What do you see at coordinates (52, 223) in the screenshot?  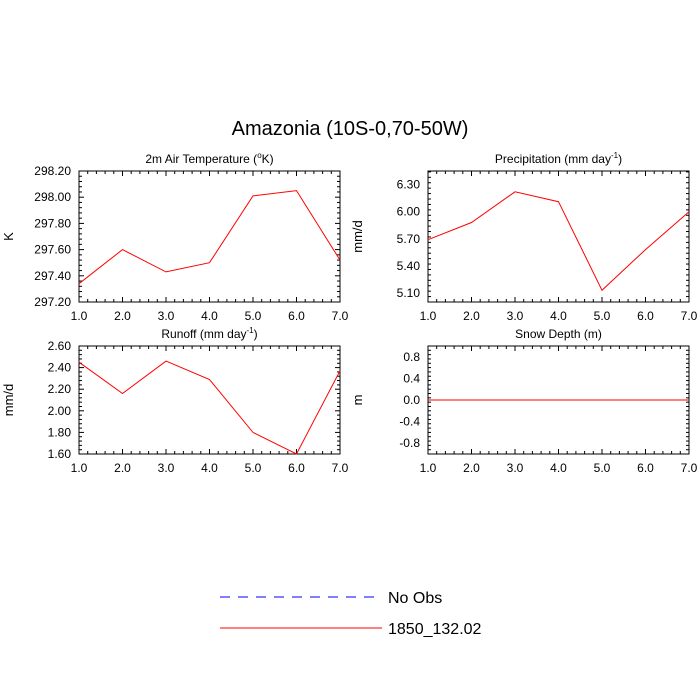 I see `y-tick-label: 297.80` at bounding box center [52, 223].